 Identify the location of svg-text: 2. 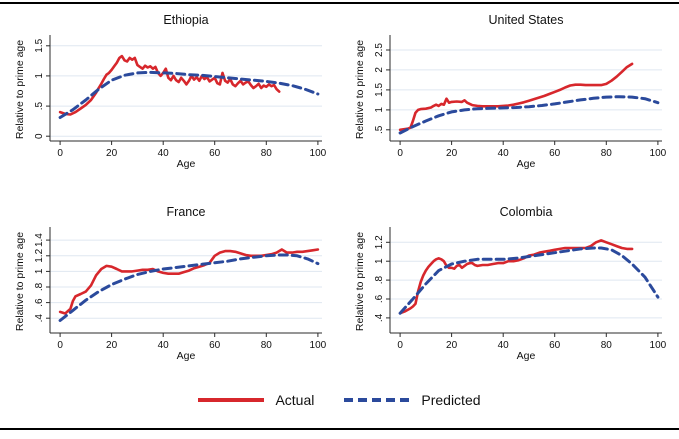
(379, 70).